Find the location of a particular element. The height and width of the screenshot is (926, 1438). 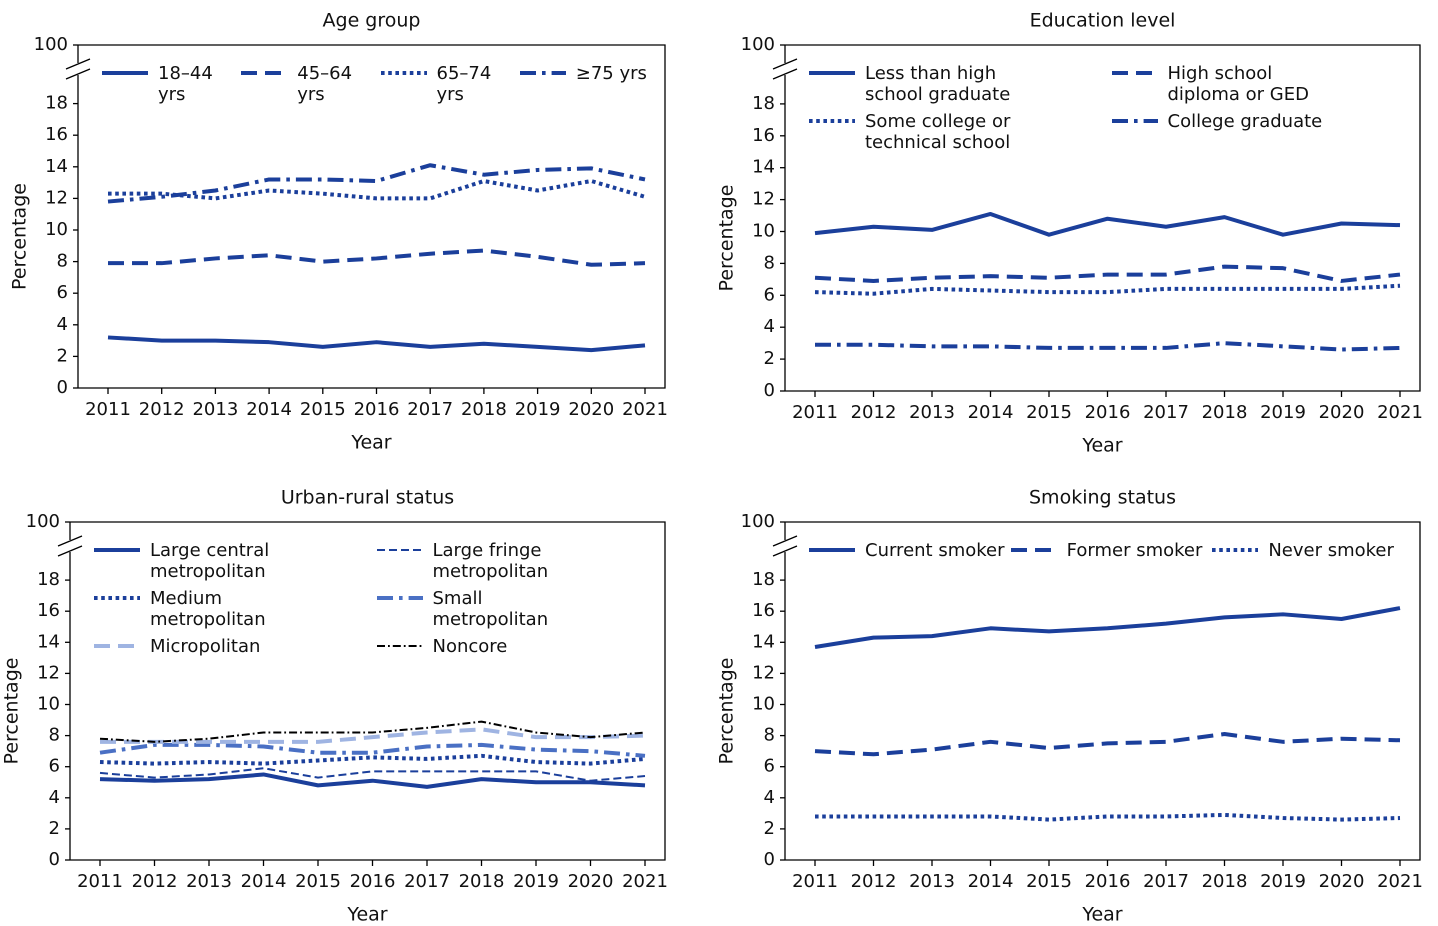

legend: 18–44 yrs 45–64 yrs 65–74 yrs ≥75 yrs is located at coordinates (378, 84).